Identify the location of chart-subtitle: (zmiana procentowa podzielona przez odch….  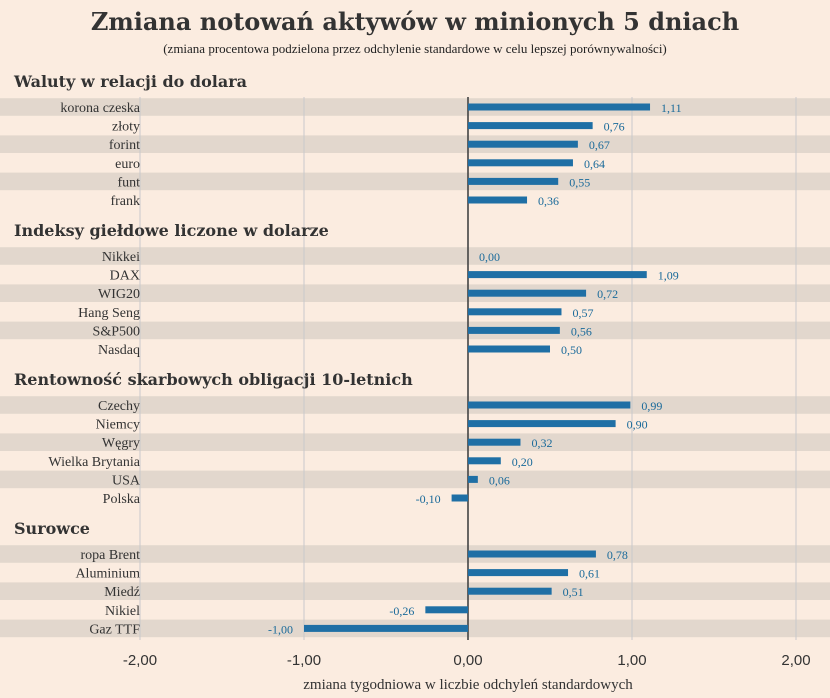
(415, 48).